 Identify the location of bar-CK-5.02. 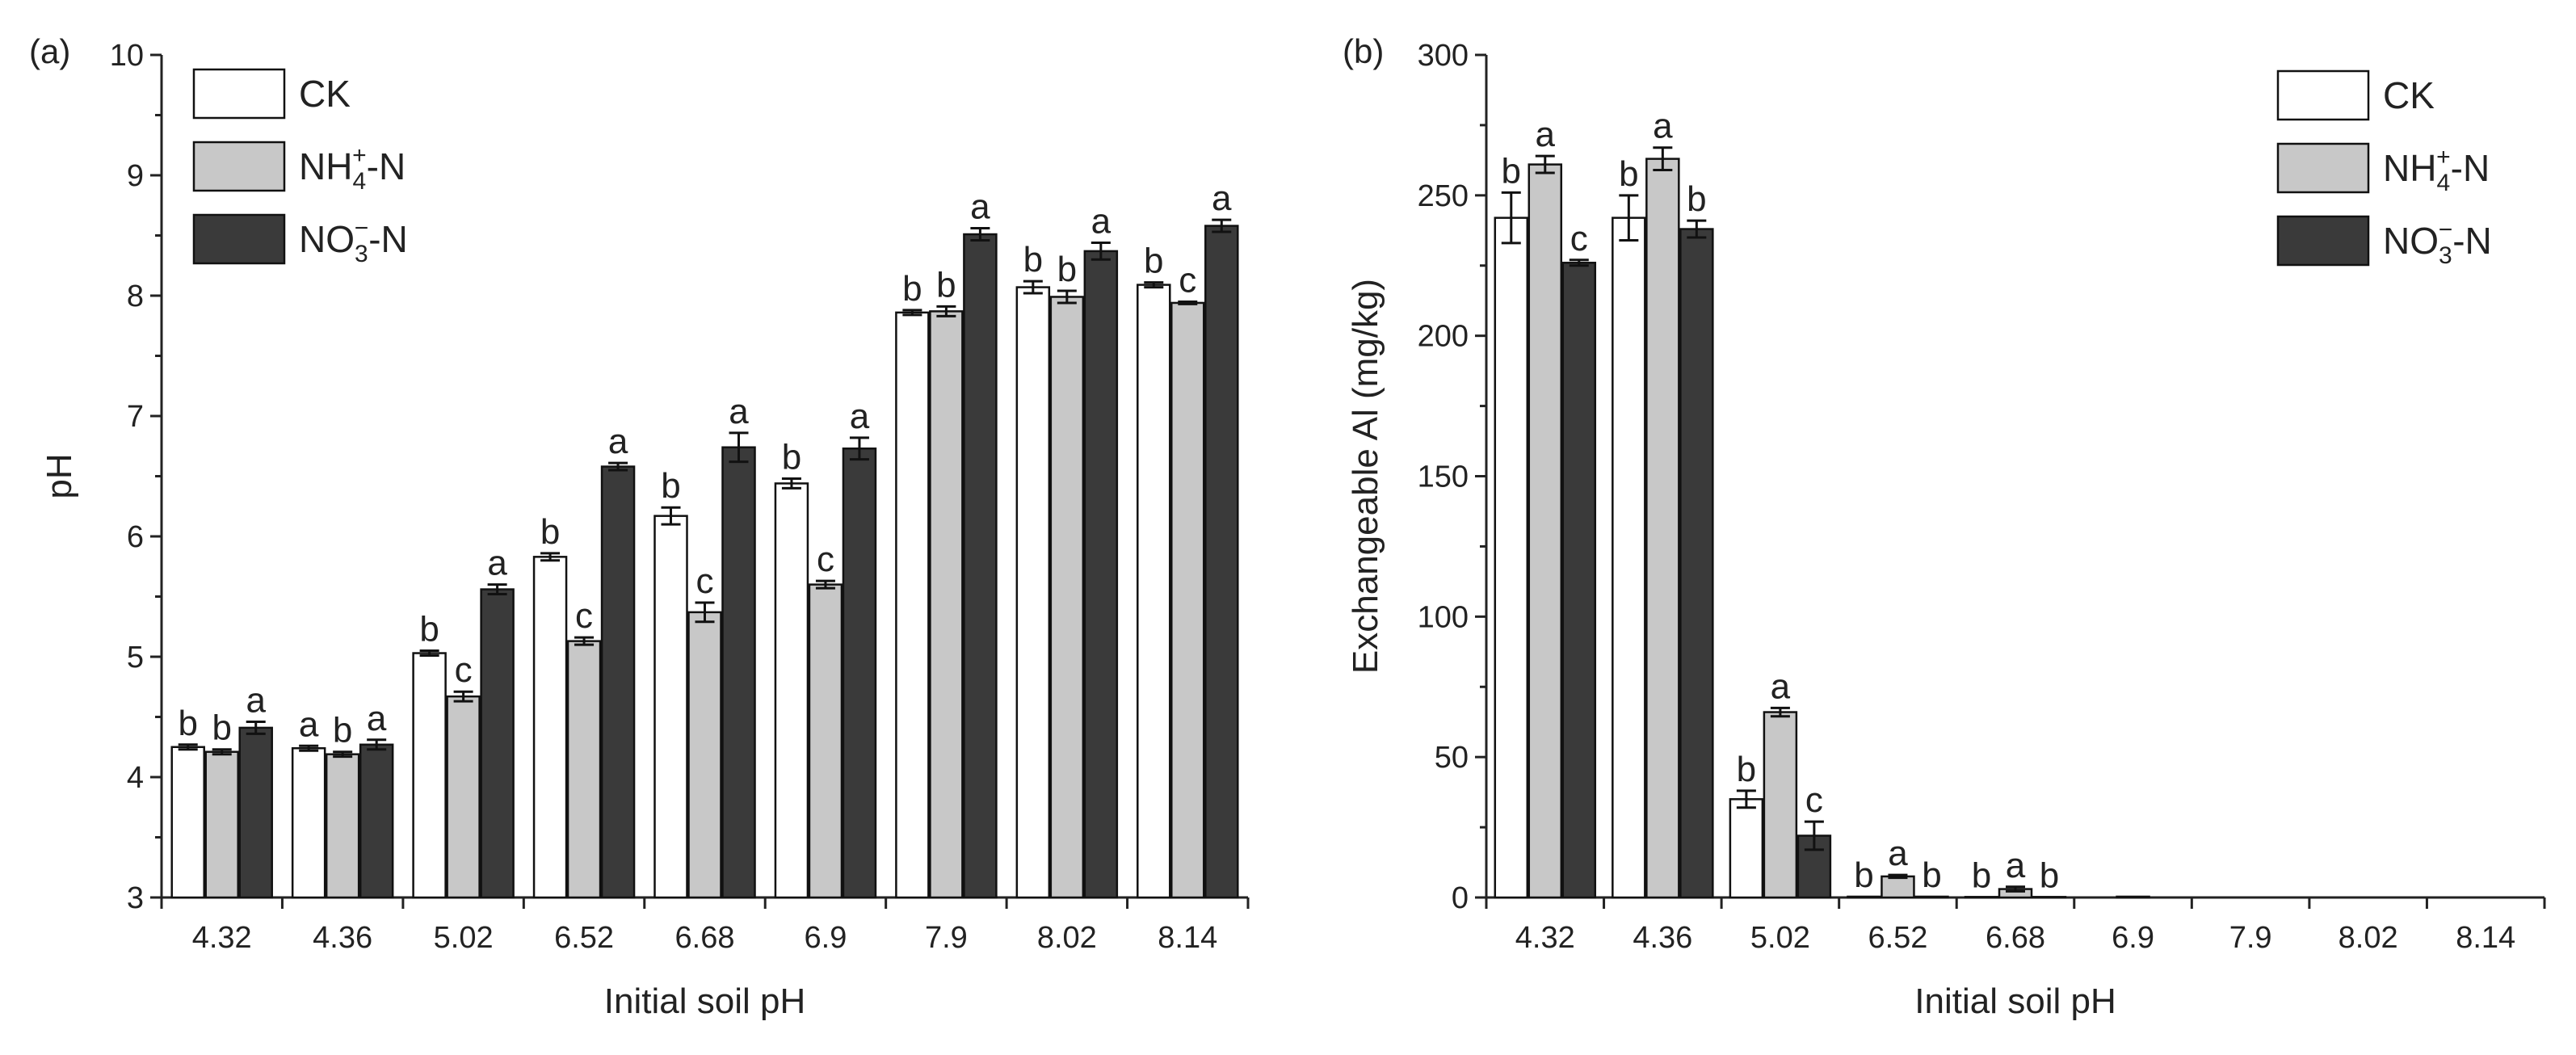
(430, 775).